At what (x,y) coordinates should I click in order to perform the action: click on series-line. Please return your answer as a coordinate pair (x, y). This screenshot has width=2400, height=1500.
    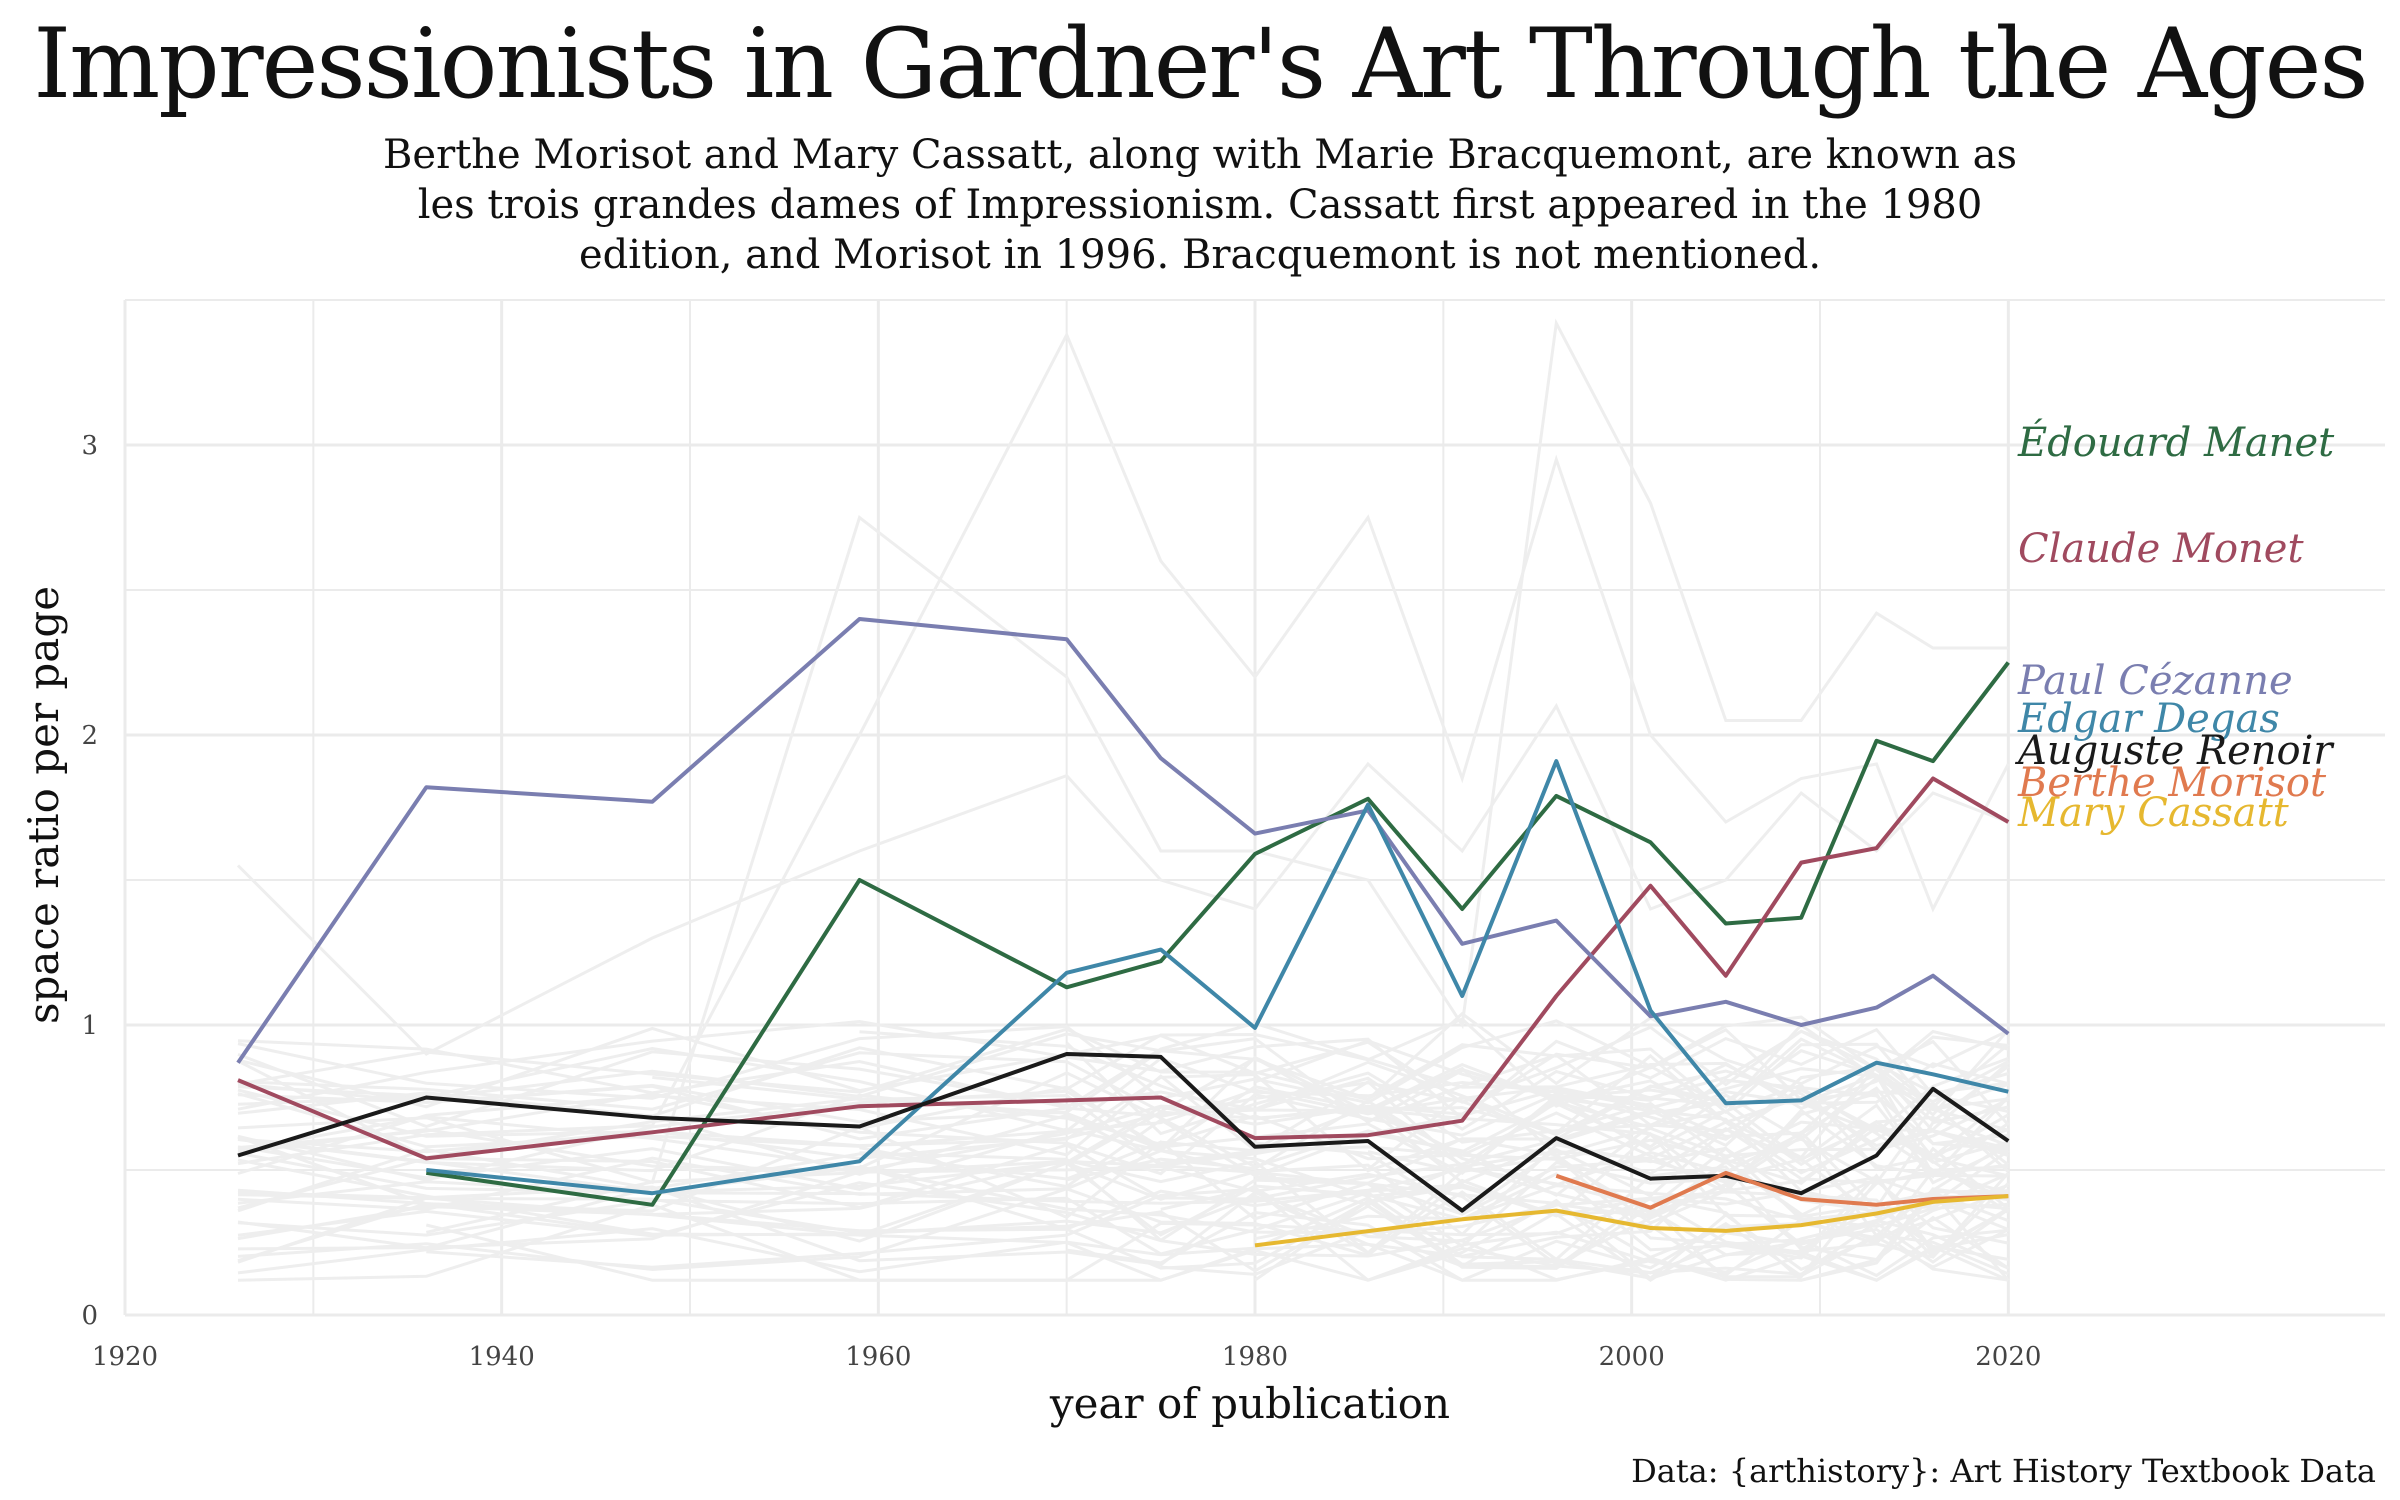
    Looking at the image, I should click on (1123, 1132).